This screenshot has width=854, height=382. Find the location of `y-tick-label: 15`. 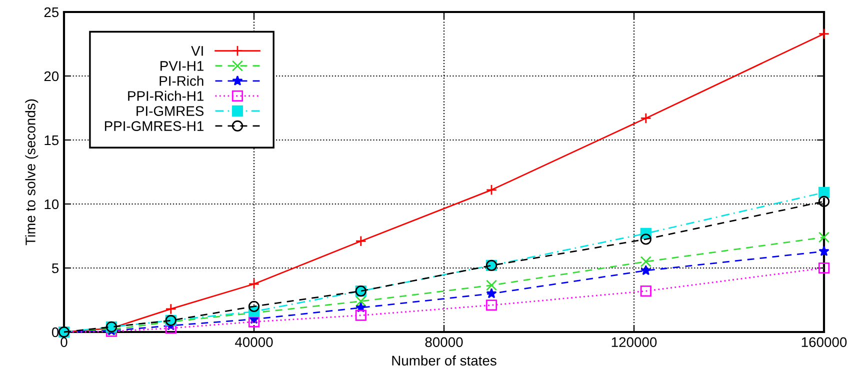

y-tick-label: 15 is located at coordinates (51, 140).